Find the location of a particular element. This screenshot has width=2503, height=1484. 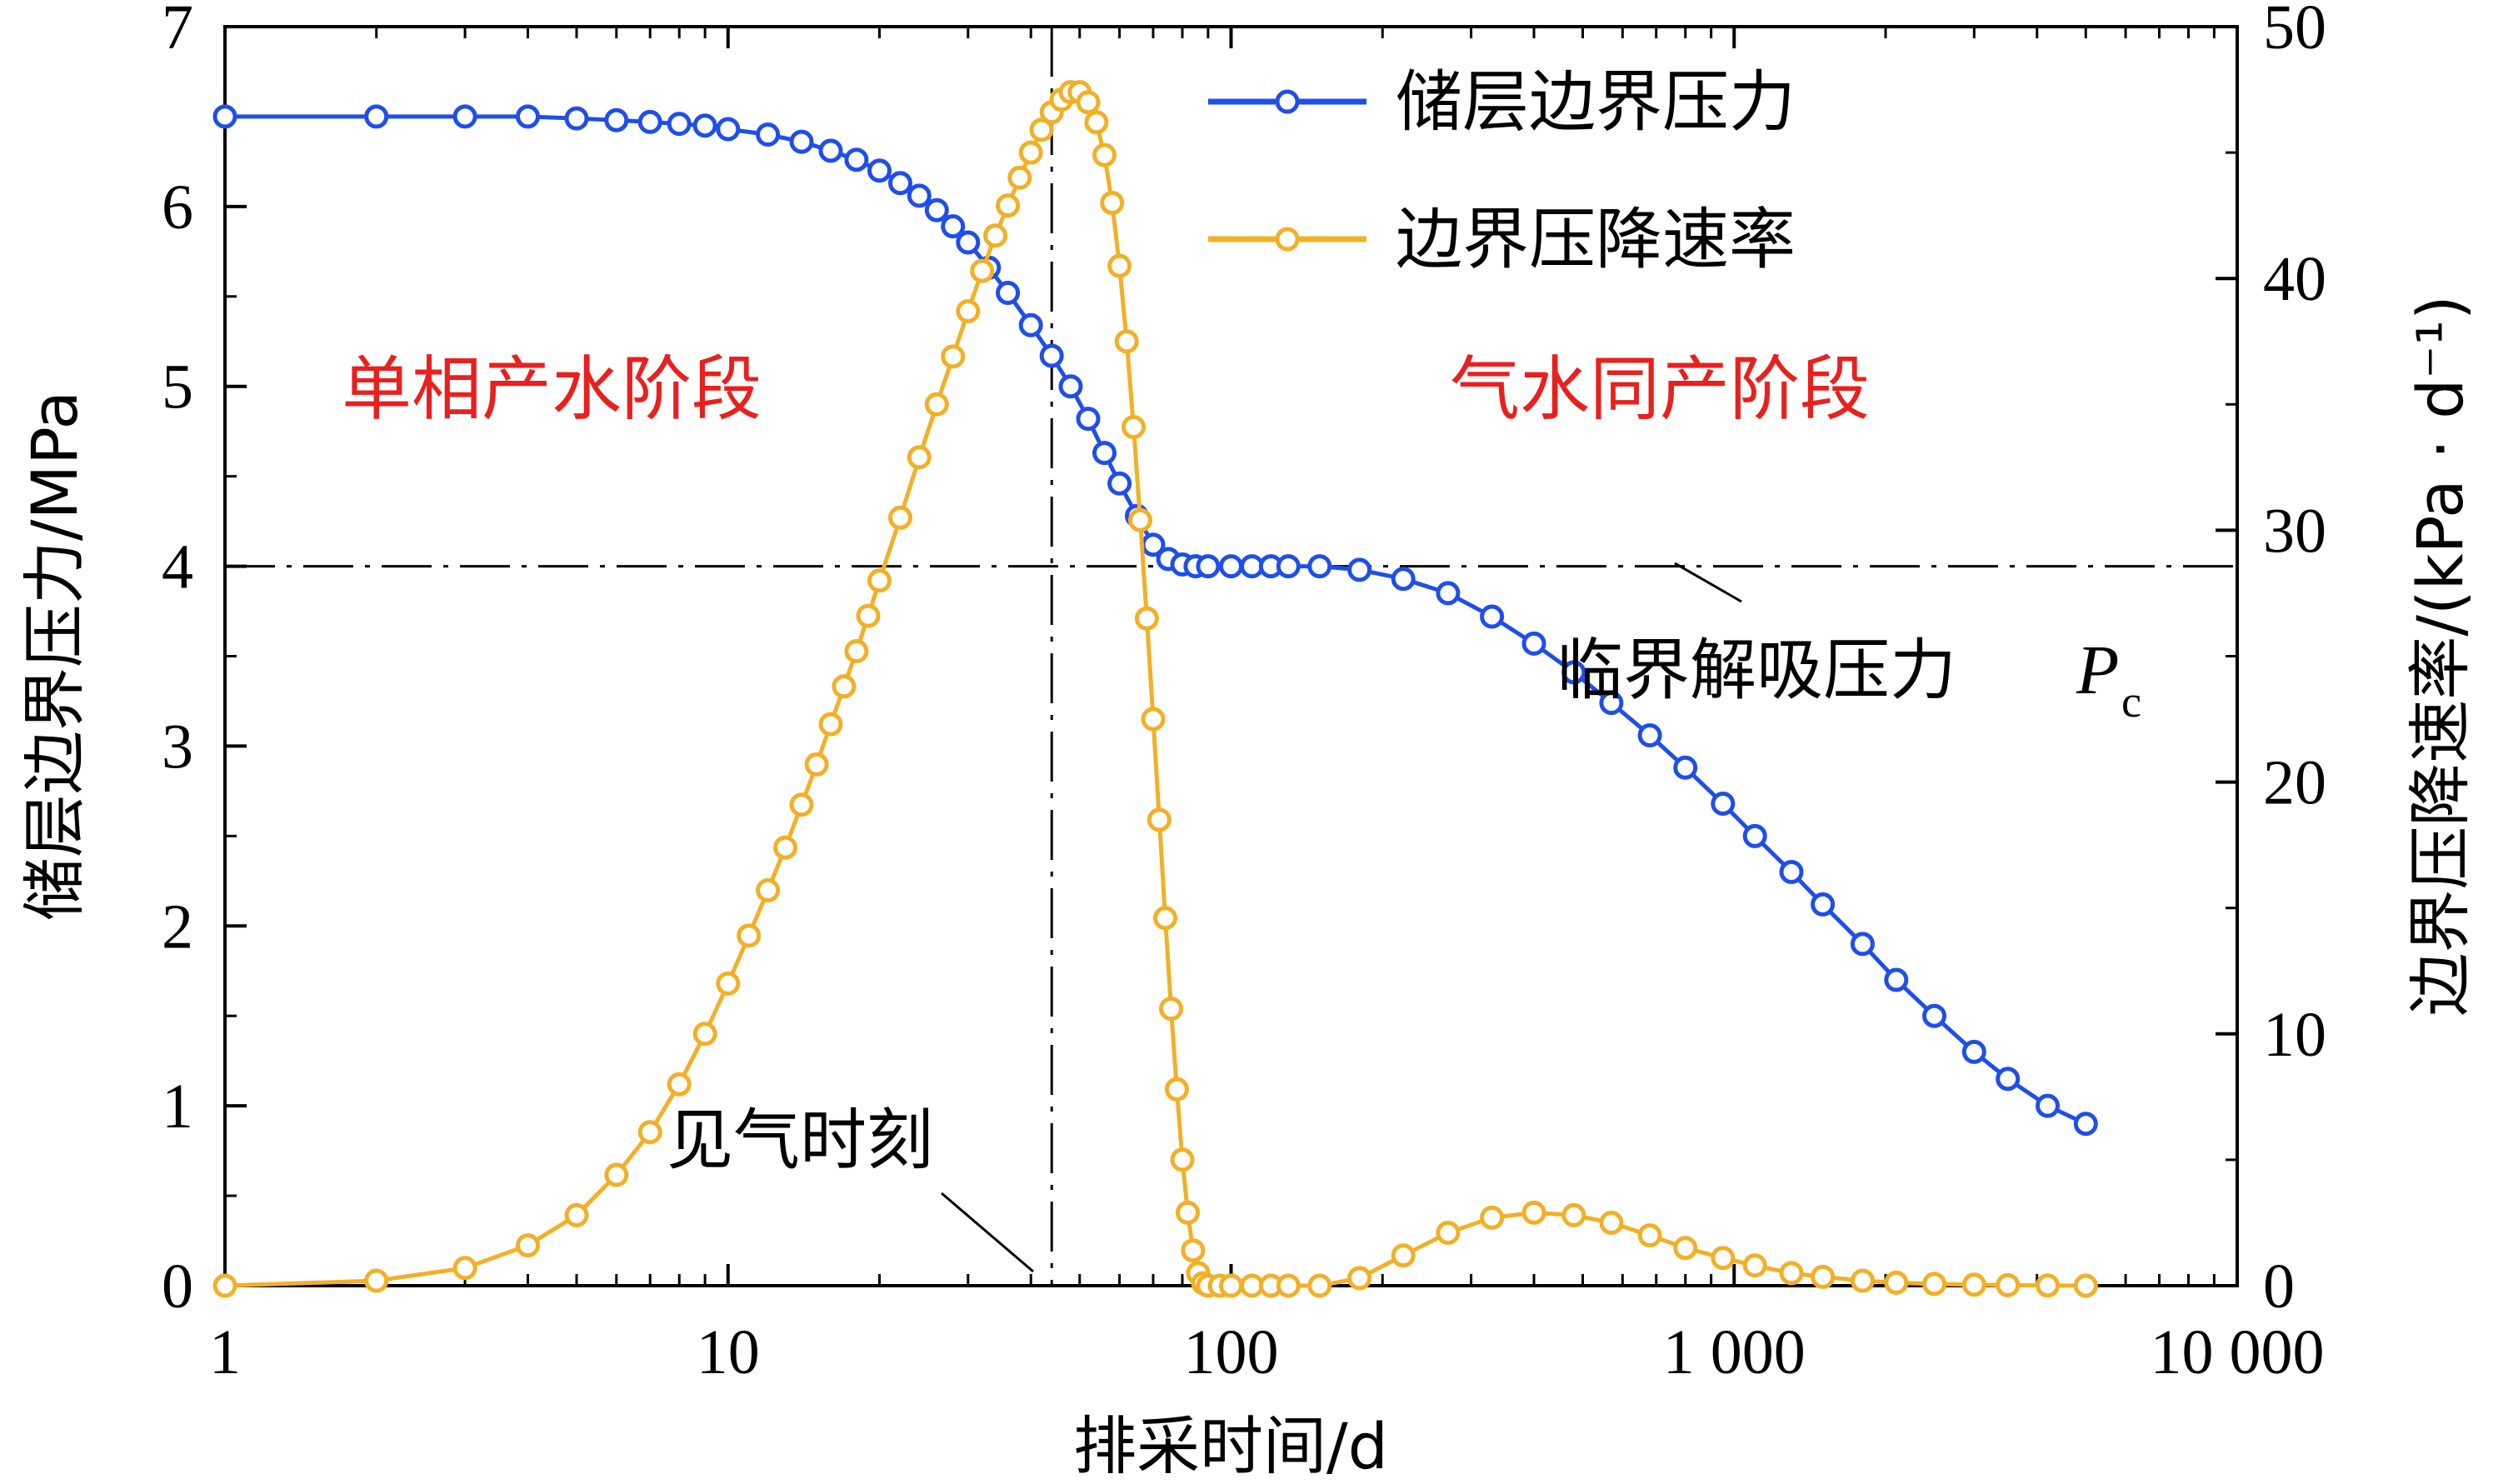

y-left-tick-label: 3 is located at coordinates (177, 747).